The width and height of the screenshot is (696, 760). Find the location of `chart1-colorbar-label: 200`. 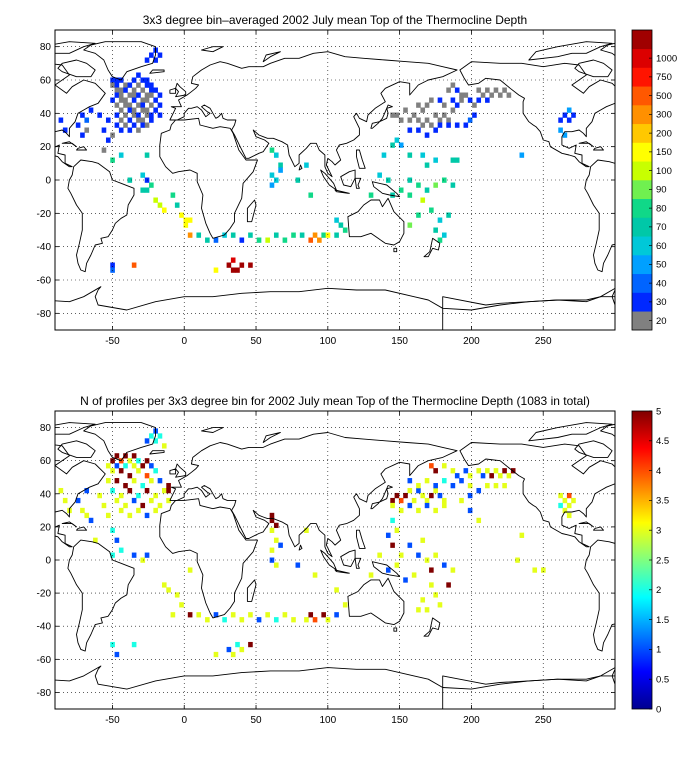

chart1-colorbar-label: 200 is located at coordinates (664, 133).